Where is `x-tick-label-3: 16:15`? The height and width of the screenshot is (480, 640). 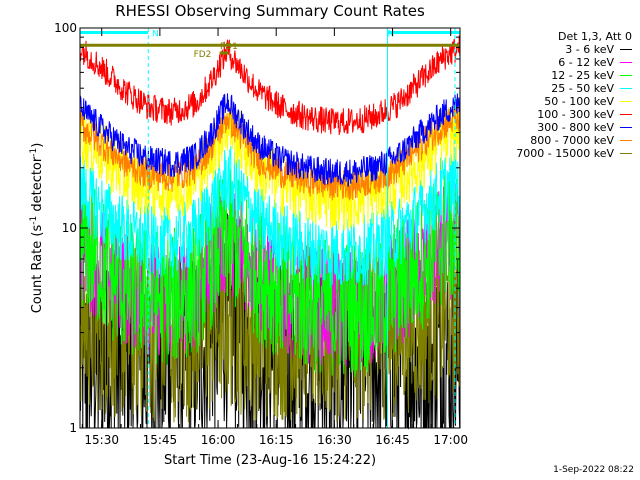 x-tick-label-3: 16:15 is located at coordinates (276, 440).